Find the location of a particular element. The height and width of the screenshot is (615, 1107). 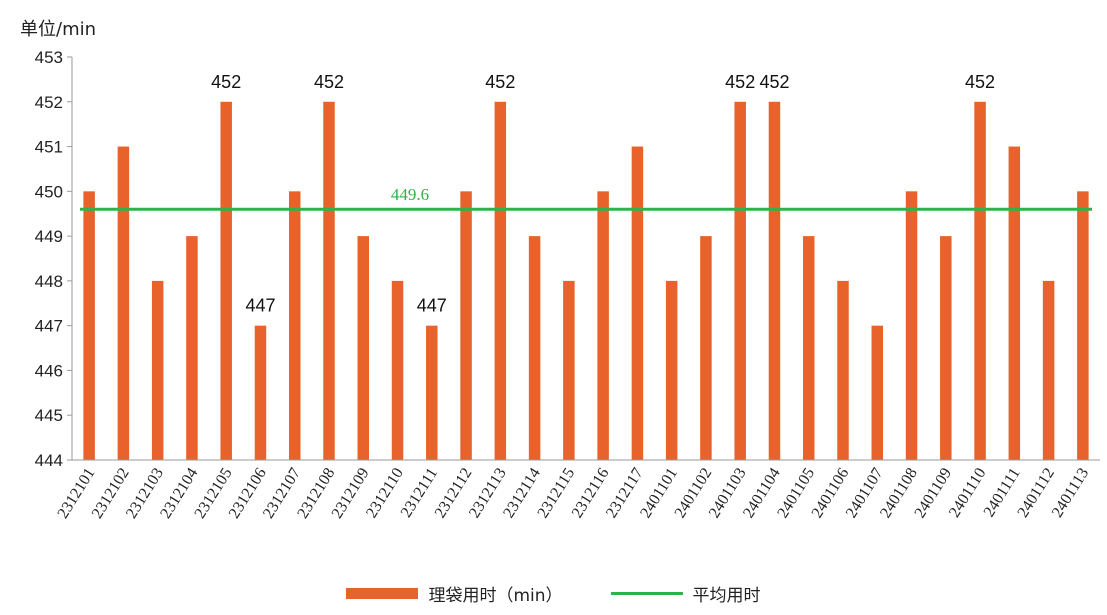

legend-item-bar: 理袋用时（min） is located at coordinates (454, 593).